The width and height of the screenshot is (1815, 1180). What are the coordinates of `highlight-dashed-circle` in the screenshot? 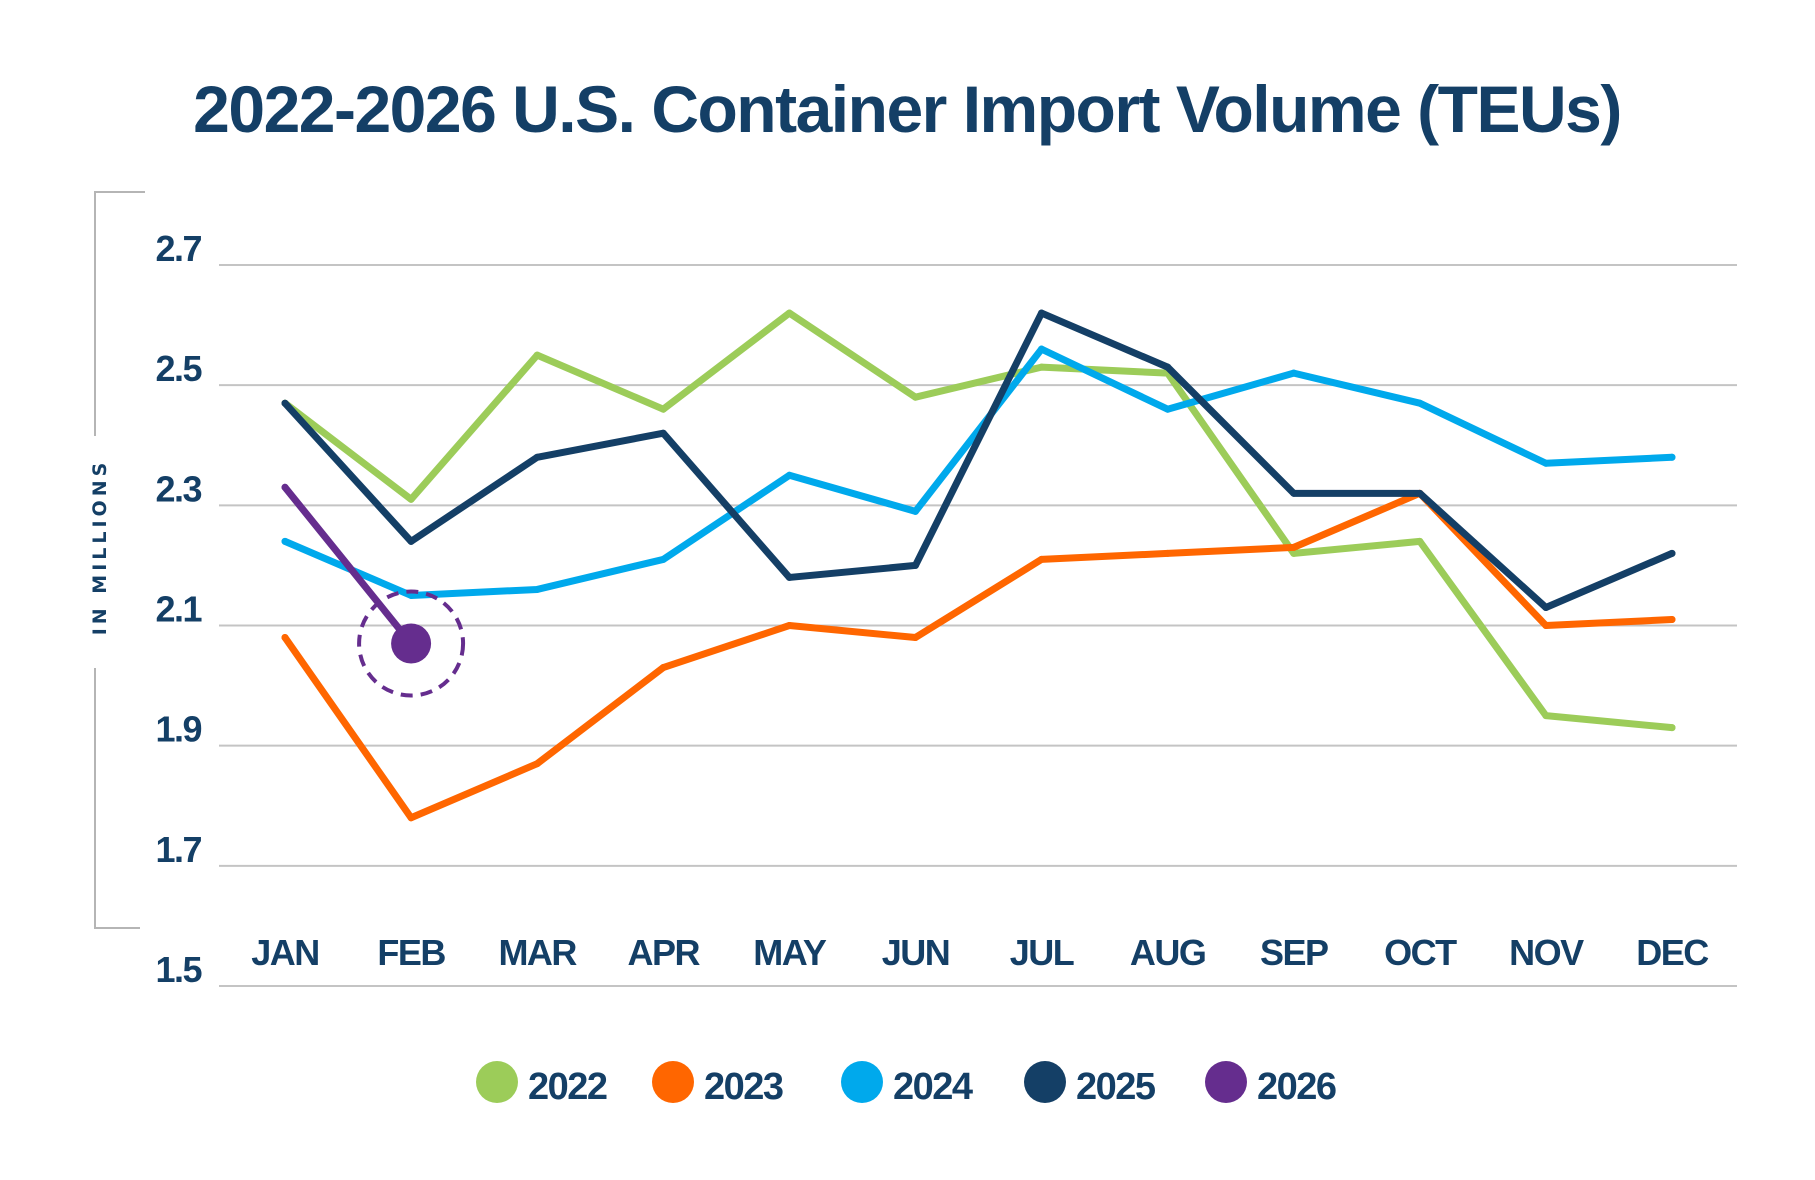 It's located at (411, 643).